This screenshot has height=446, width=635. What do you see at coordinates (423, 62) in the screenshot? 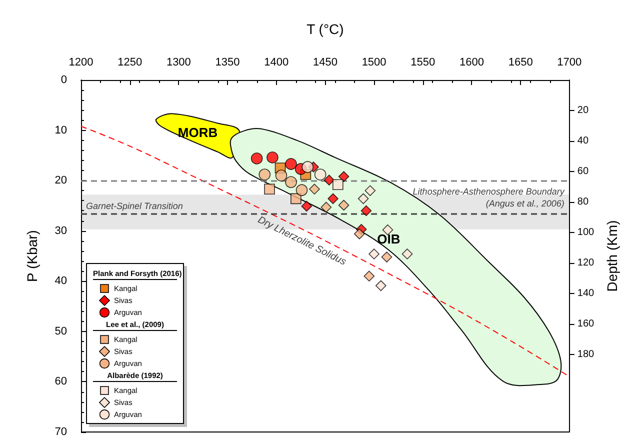
I see `x-tick-label: 1550` at bounding box center [423, 62].